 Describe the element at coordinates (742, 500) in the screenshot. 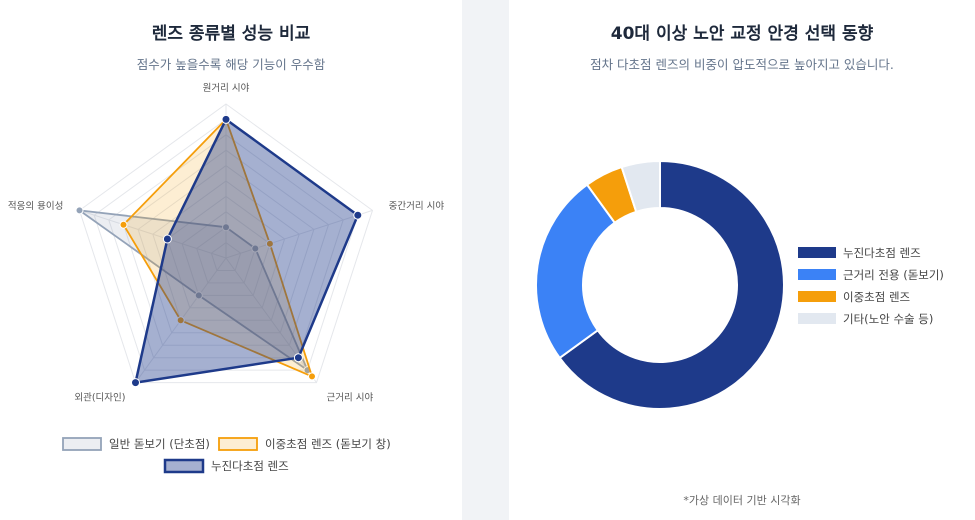

I see `footnote: *가상 데이터 기반 시각화` at that location.